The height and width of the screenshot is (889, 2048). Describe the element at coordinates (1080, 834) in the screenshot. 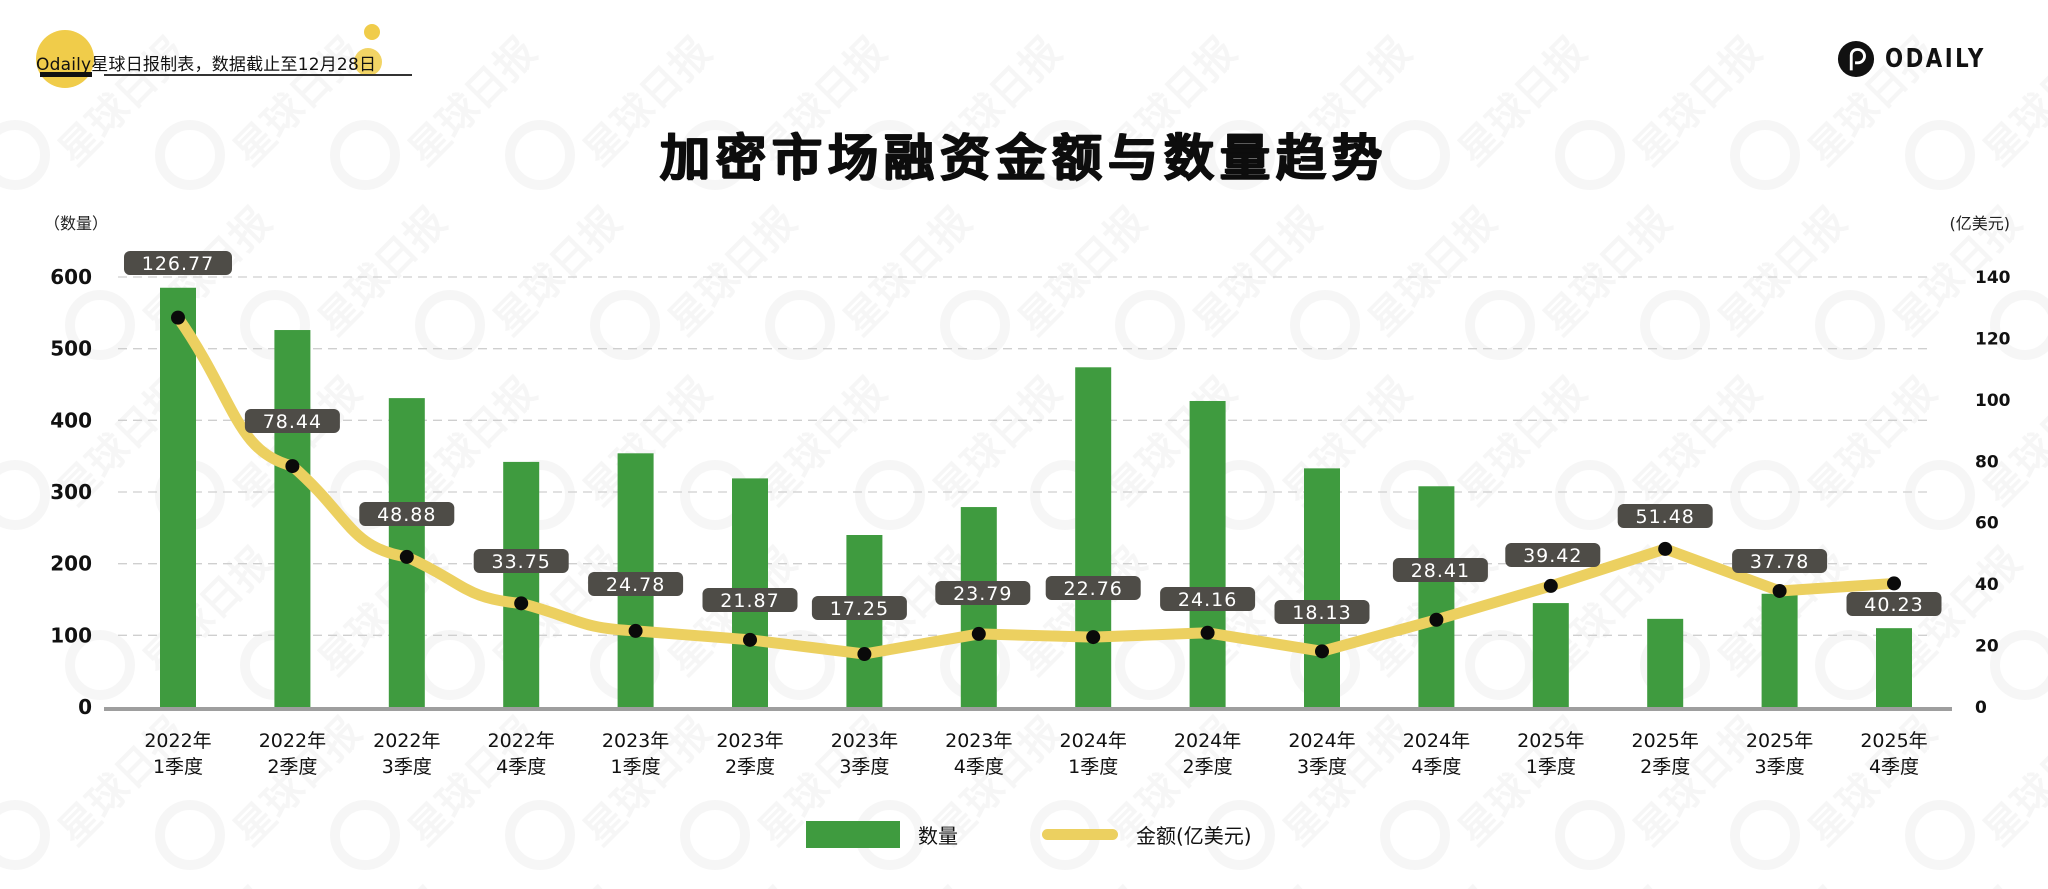

I see `legend-line-swatch` at that location.